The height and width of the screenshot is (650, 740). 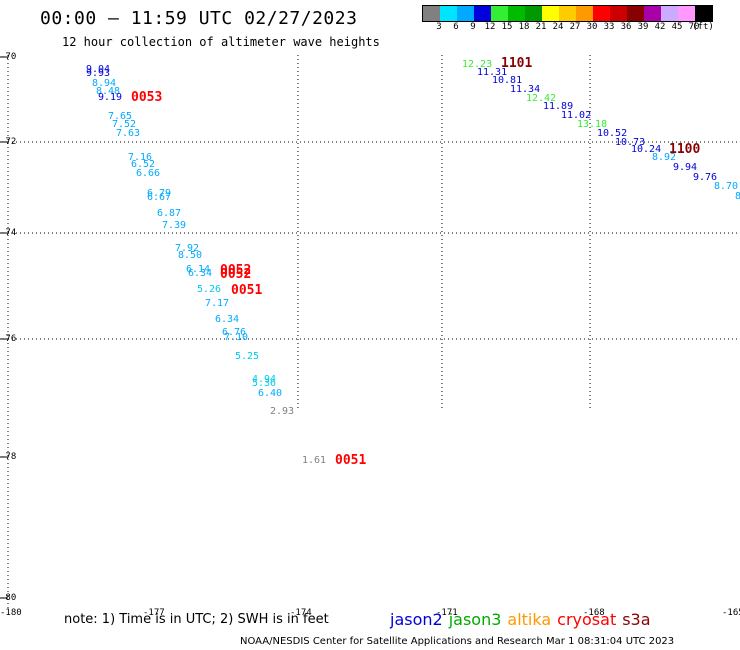 What do you see at coordinates (104, 83) in the screenshot?
I see `wave-height-label: 8.94` at bounding box center [104, 83].